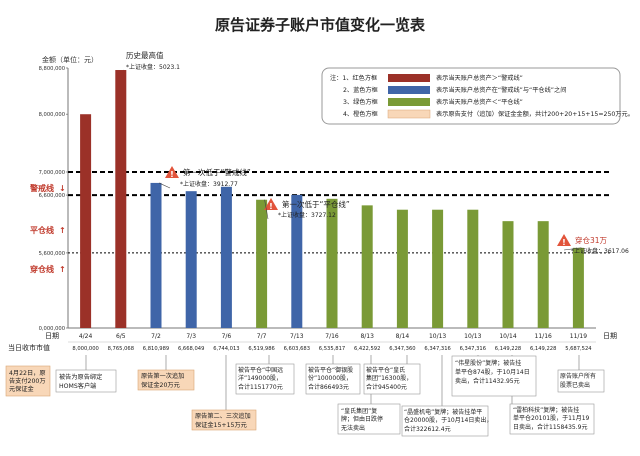  I want to click on chart-title: 原告证券子账户市值变化一览表, so click(320, 25).